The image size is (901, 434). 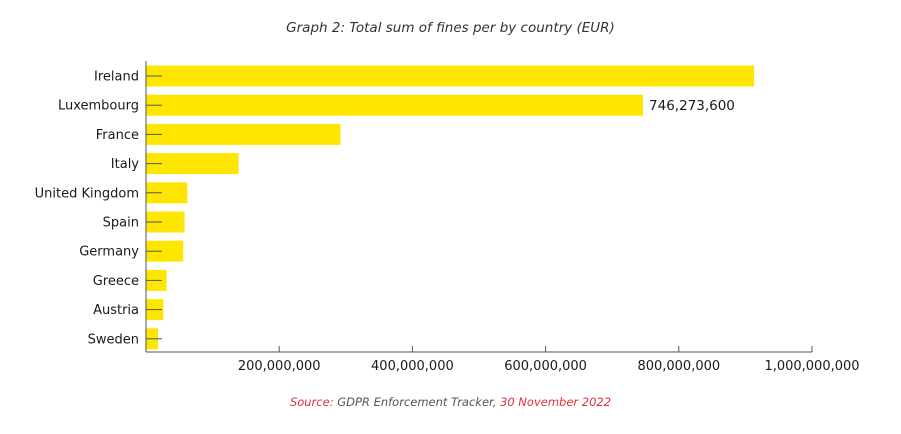 I want to click on category-label-spain: Spain, so click(x=121, y=223).